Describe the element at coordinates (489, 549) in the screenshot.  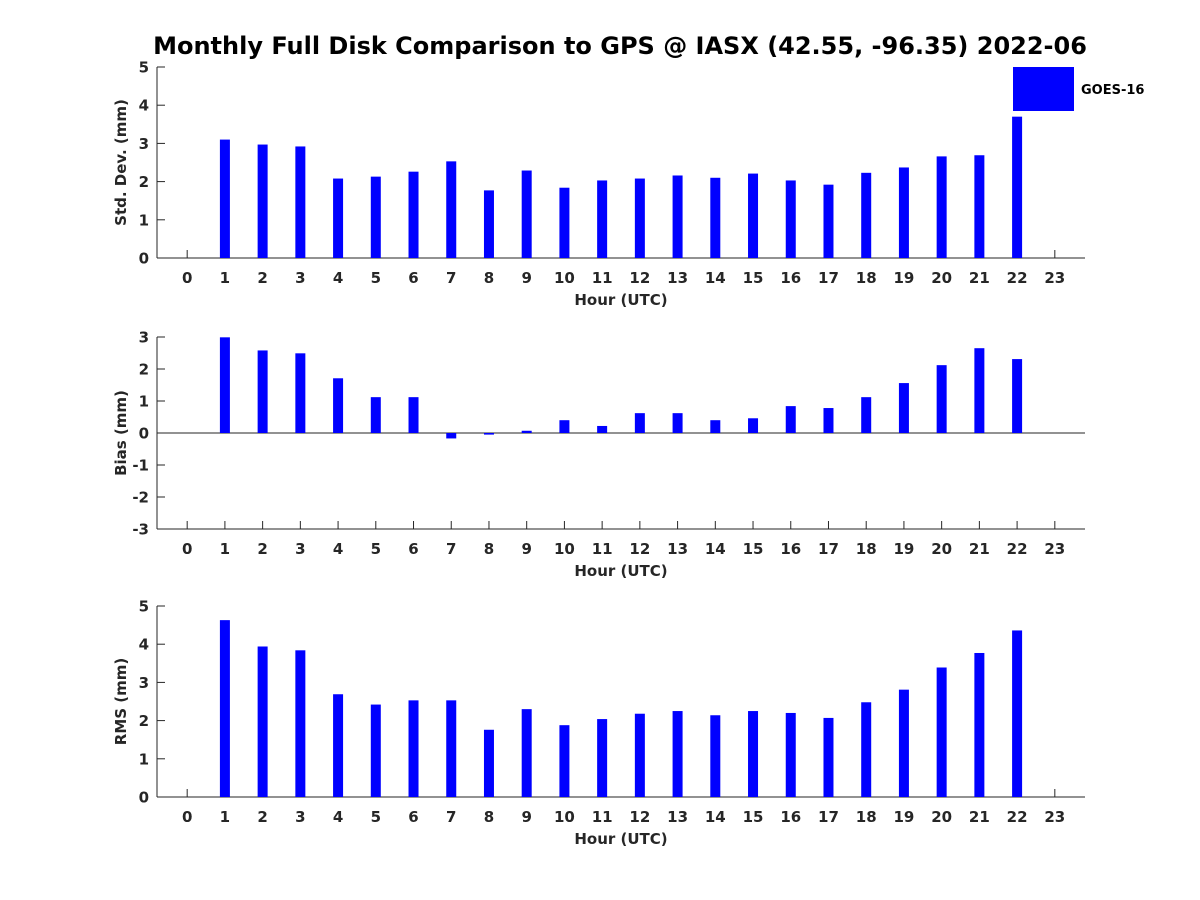
I see `x-tick-label: 8` at that location.